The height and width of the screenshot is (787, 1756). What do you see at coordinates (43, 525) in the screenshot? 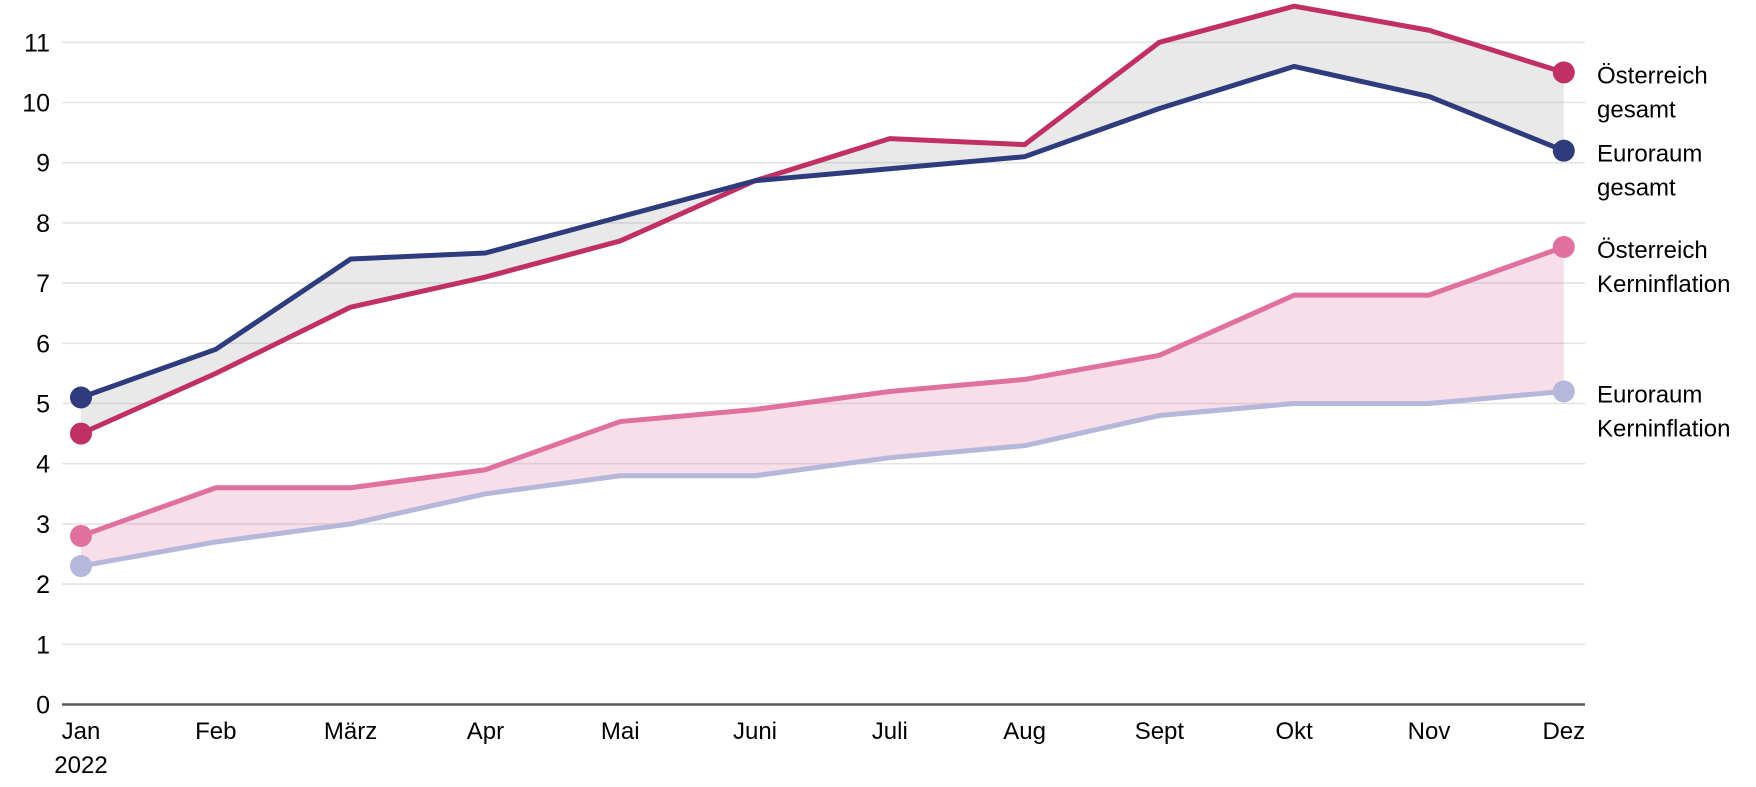
I see `y-tick-label: 3` at bounding box center [43, 525].